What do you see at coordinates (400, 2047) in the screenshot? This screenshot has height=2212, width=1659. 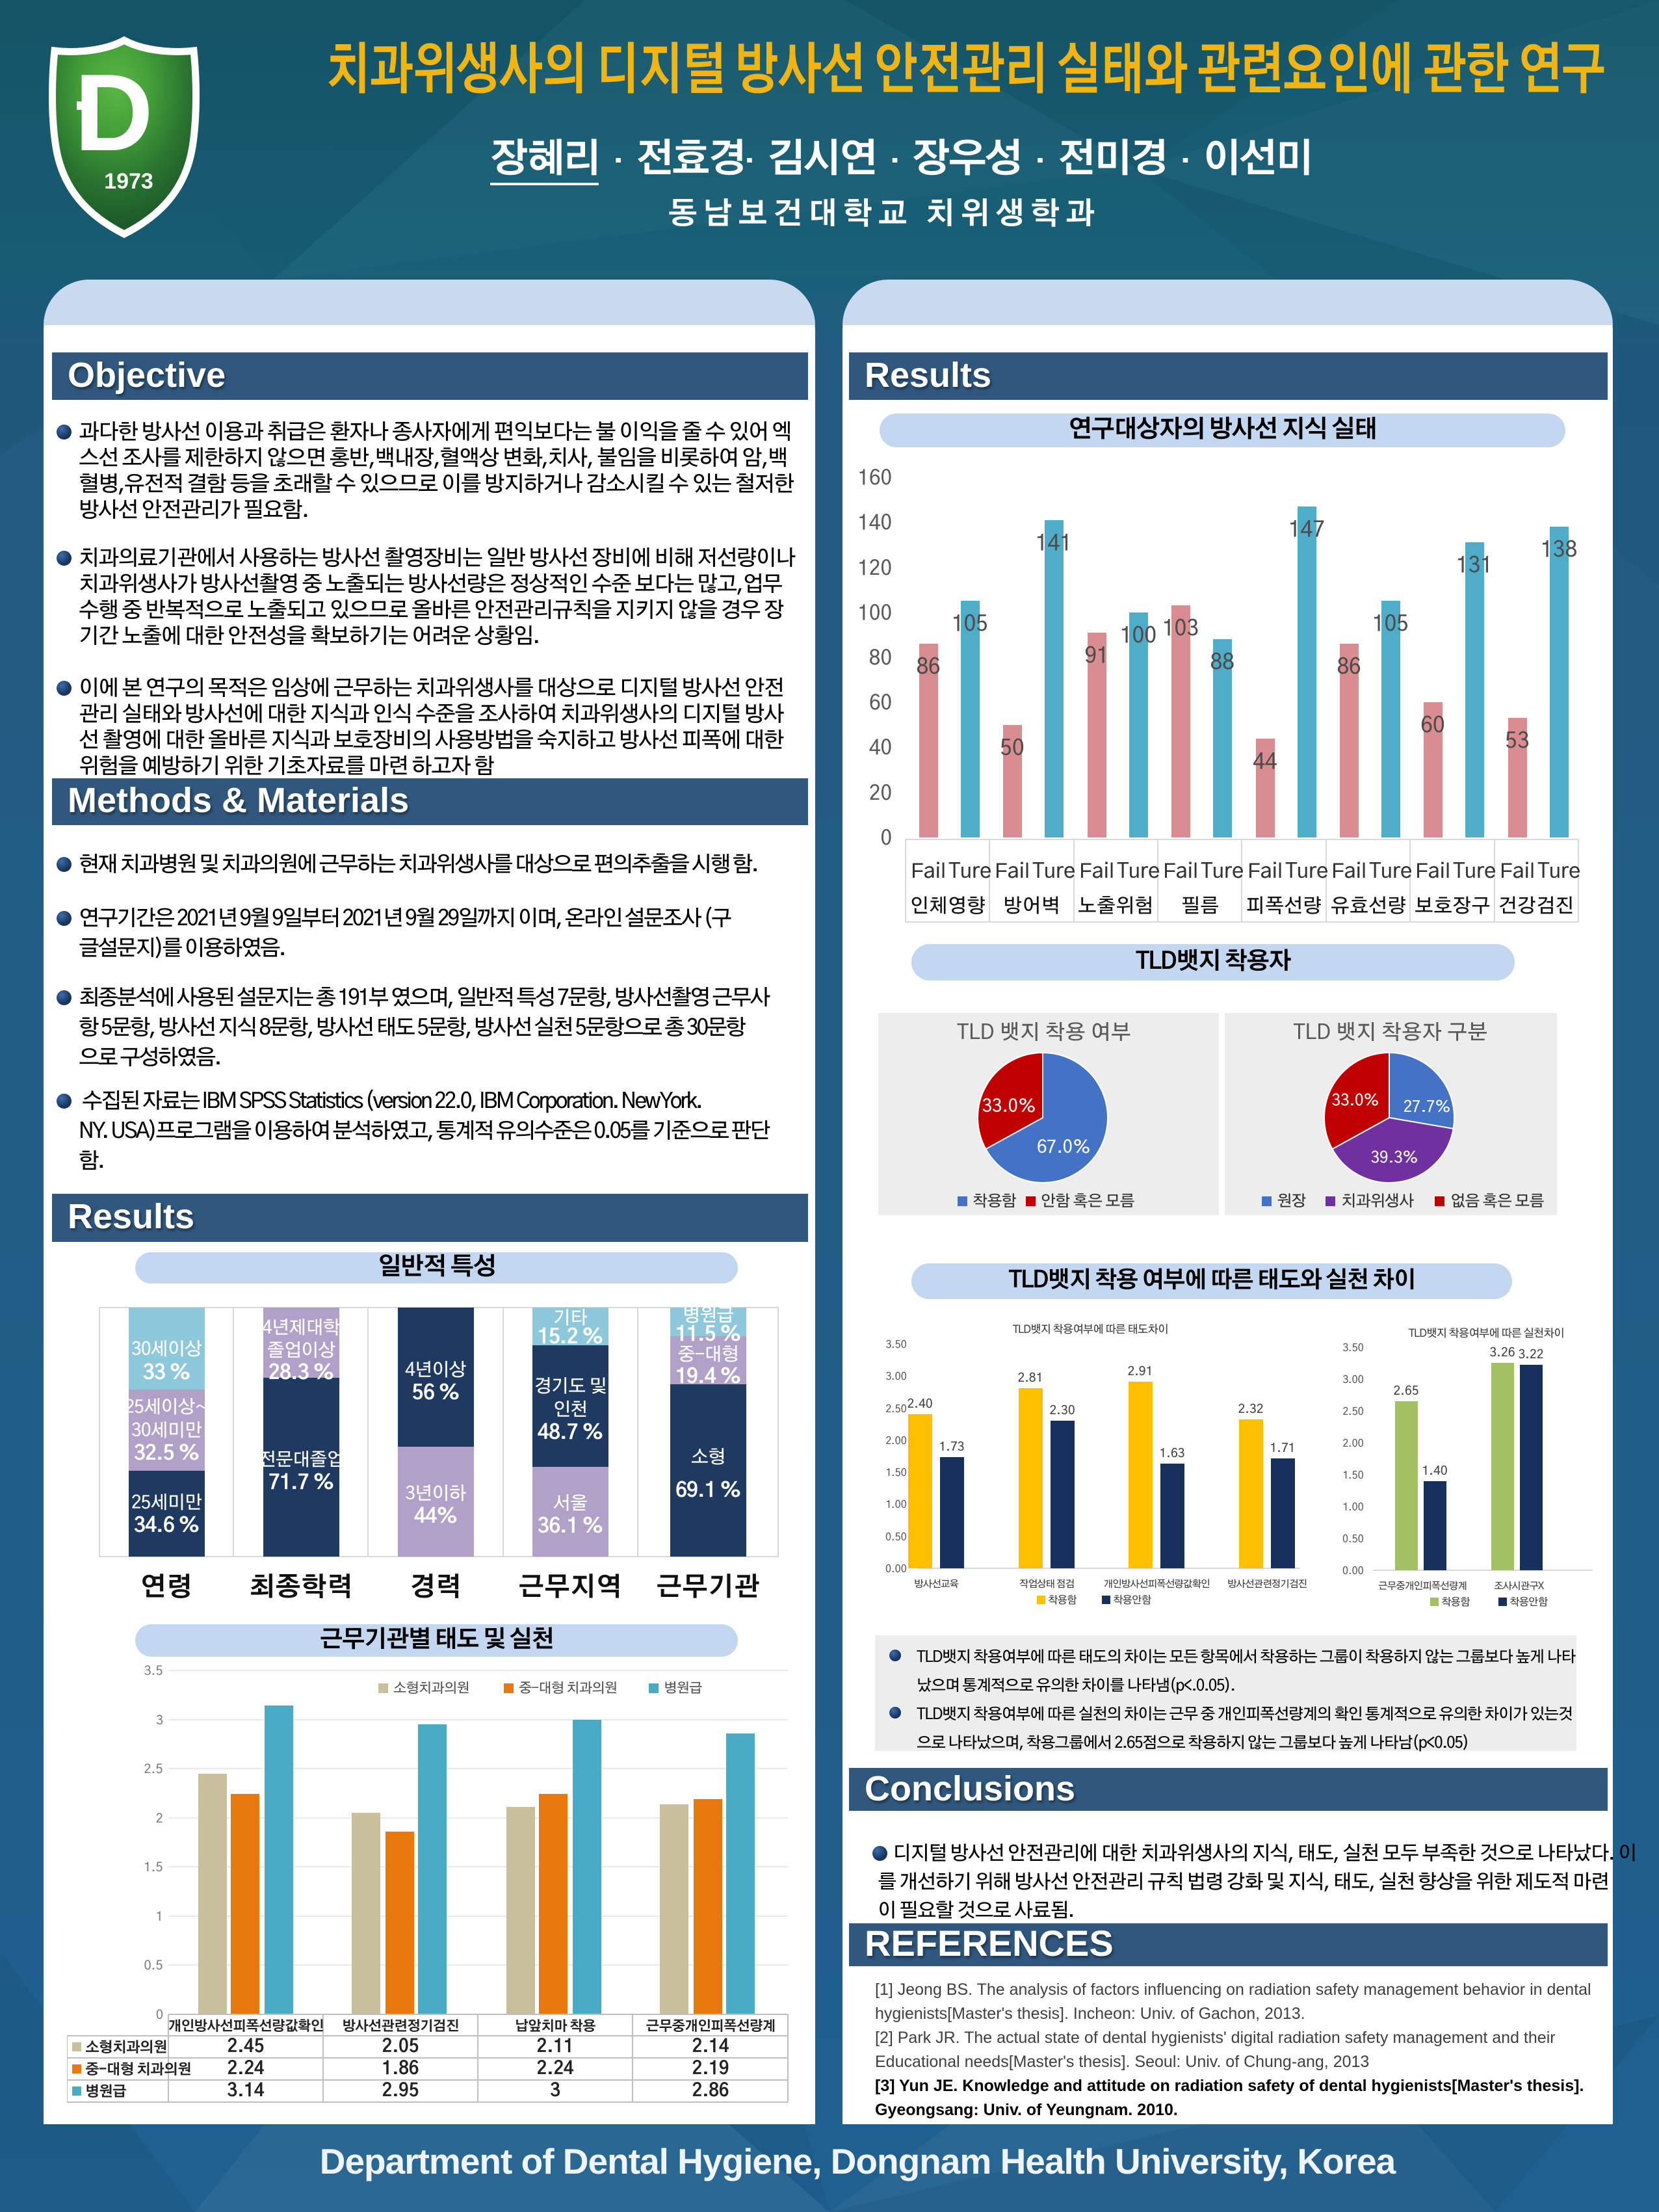 I see `svg-text: 2.05` at bounding box center [400, 2047].